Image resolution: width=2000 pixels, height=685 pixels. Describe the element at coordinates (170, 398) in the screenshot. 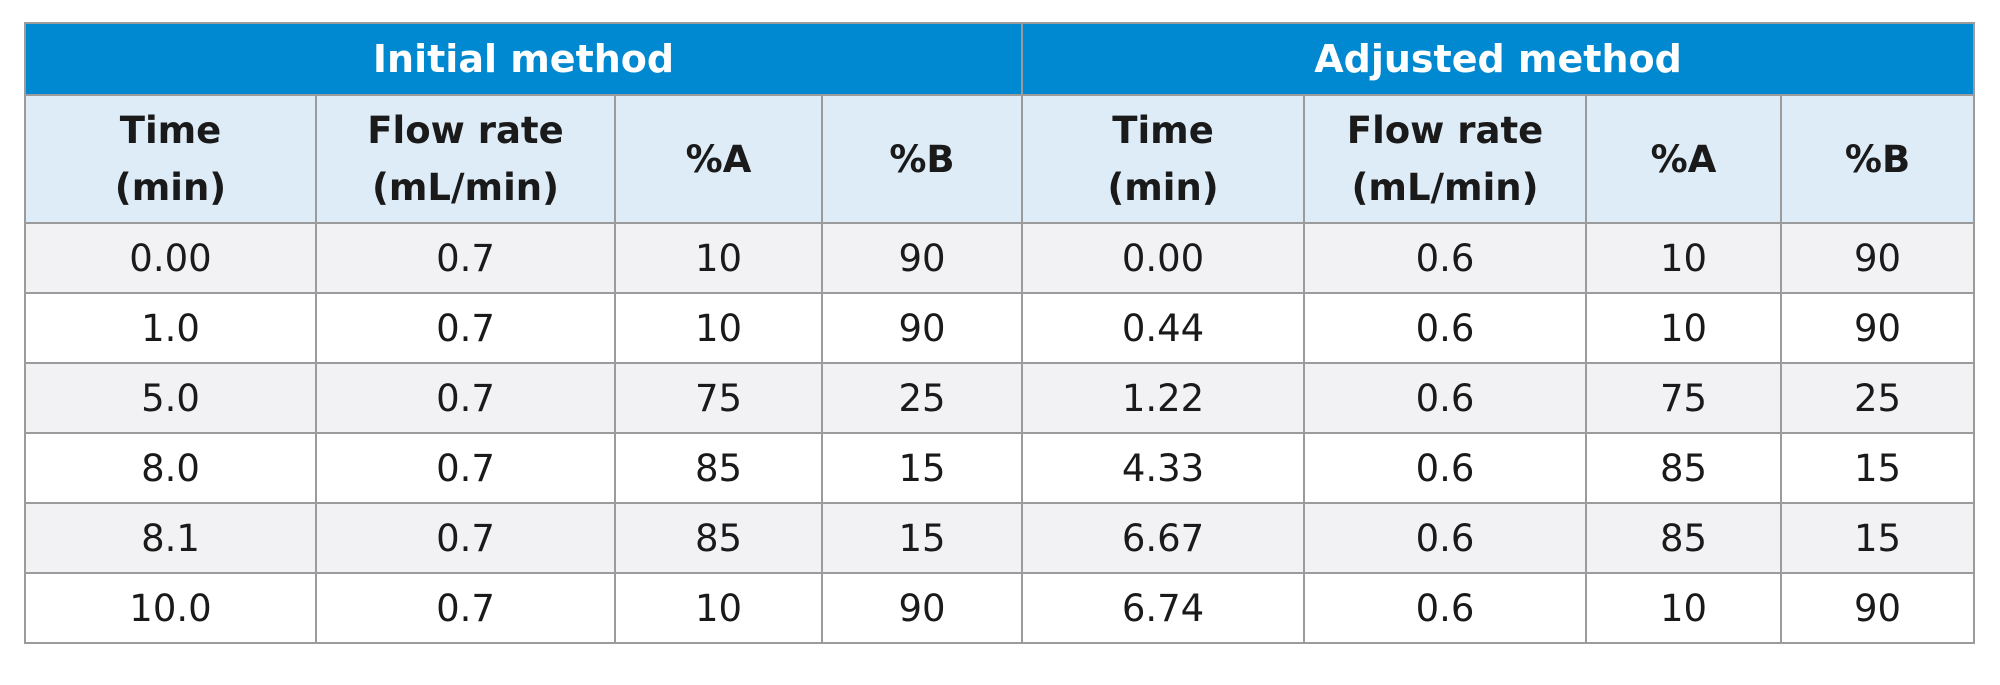

I see `table-cell: 5.0` at that location.